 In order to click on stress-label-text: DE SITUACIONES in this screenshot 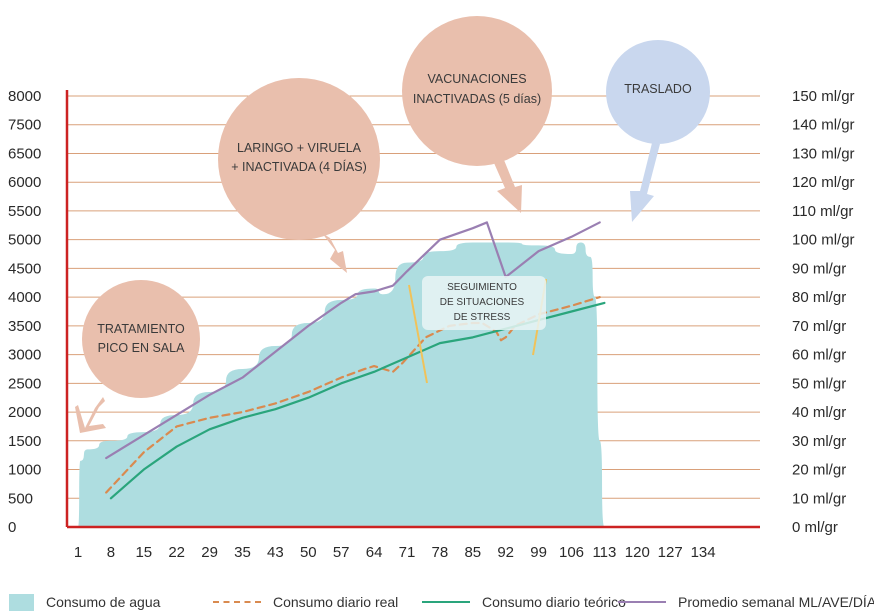, I will do `click(482, 302)`.